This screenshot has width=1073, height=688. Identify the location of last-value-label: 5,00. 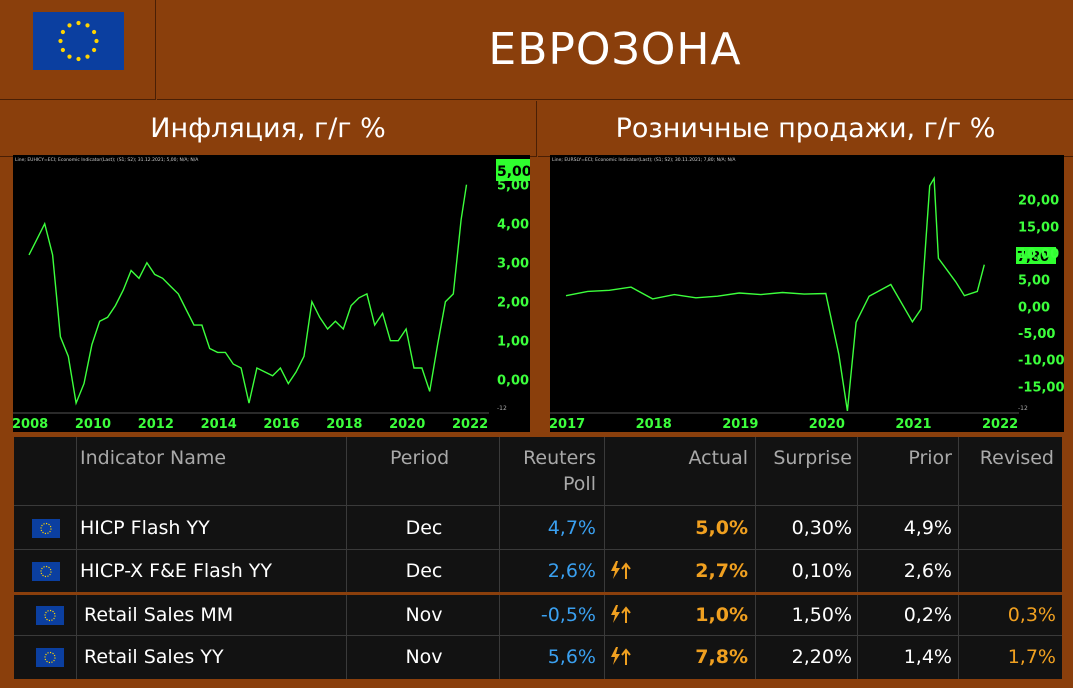
(513, 172).